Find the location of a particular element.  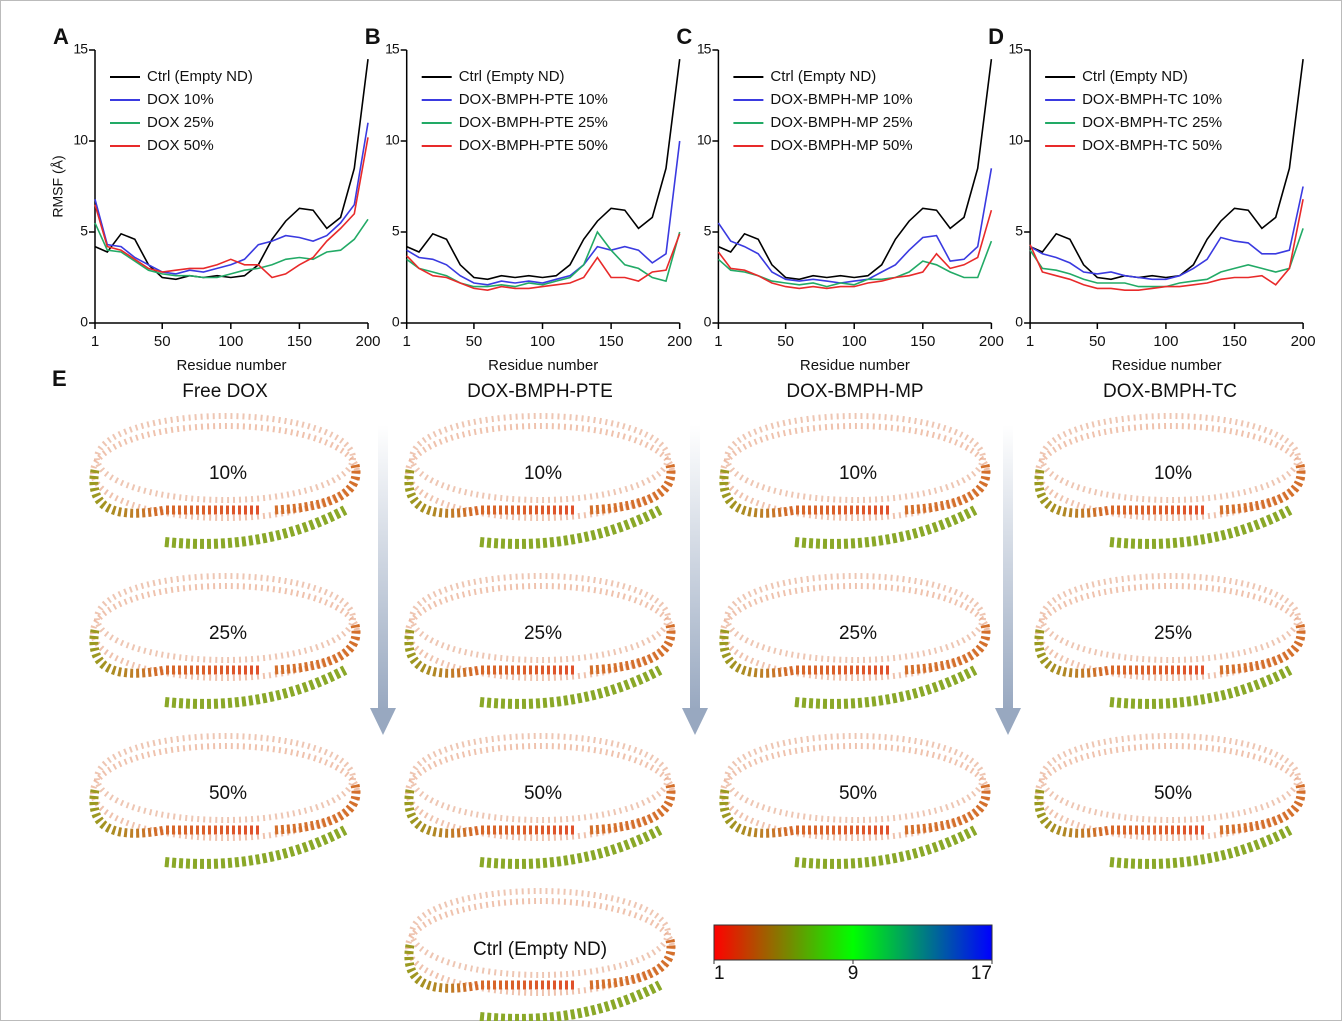

panel-label: D is located at coordinates (996, 36).